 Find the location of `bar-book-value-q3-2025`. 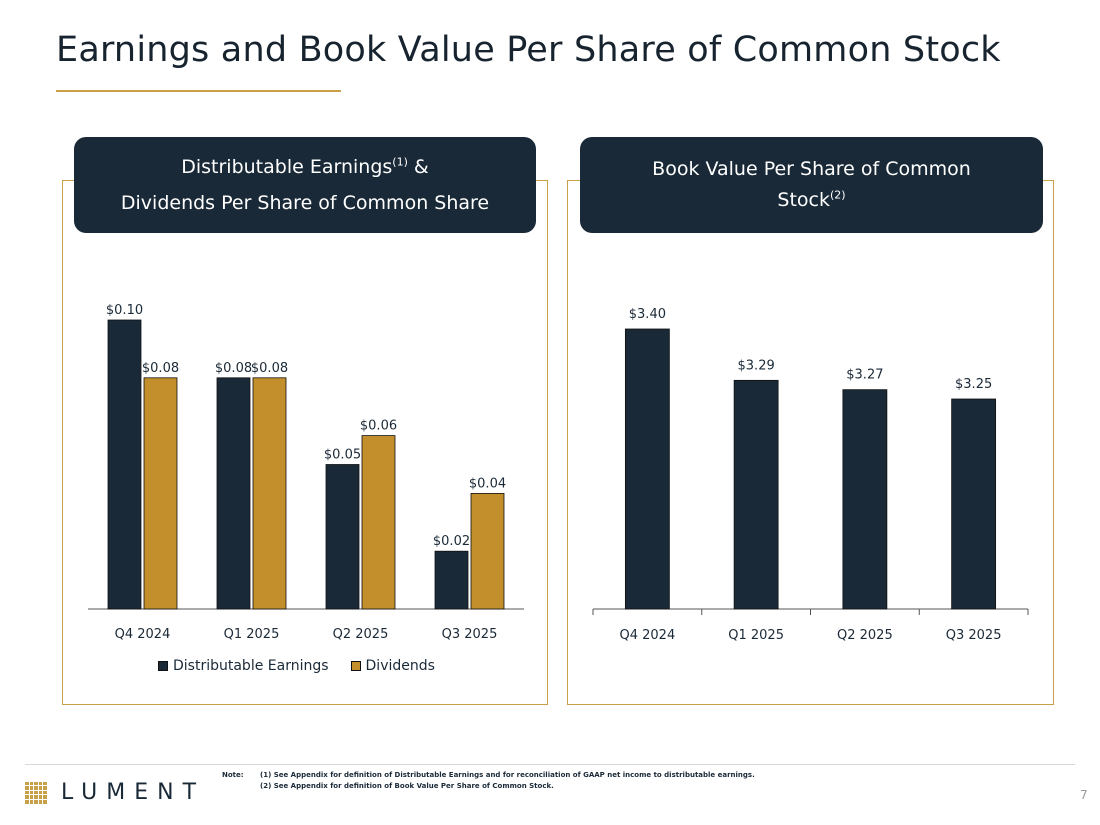

bar-book-value-q3-2025 is located at coordinates (974, 504).